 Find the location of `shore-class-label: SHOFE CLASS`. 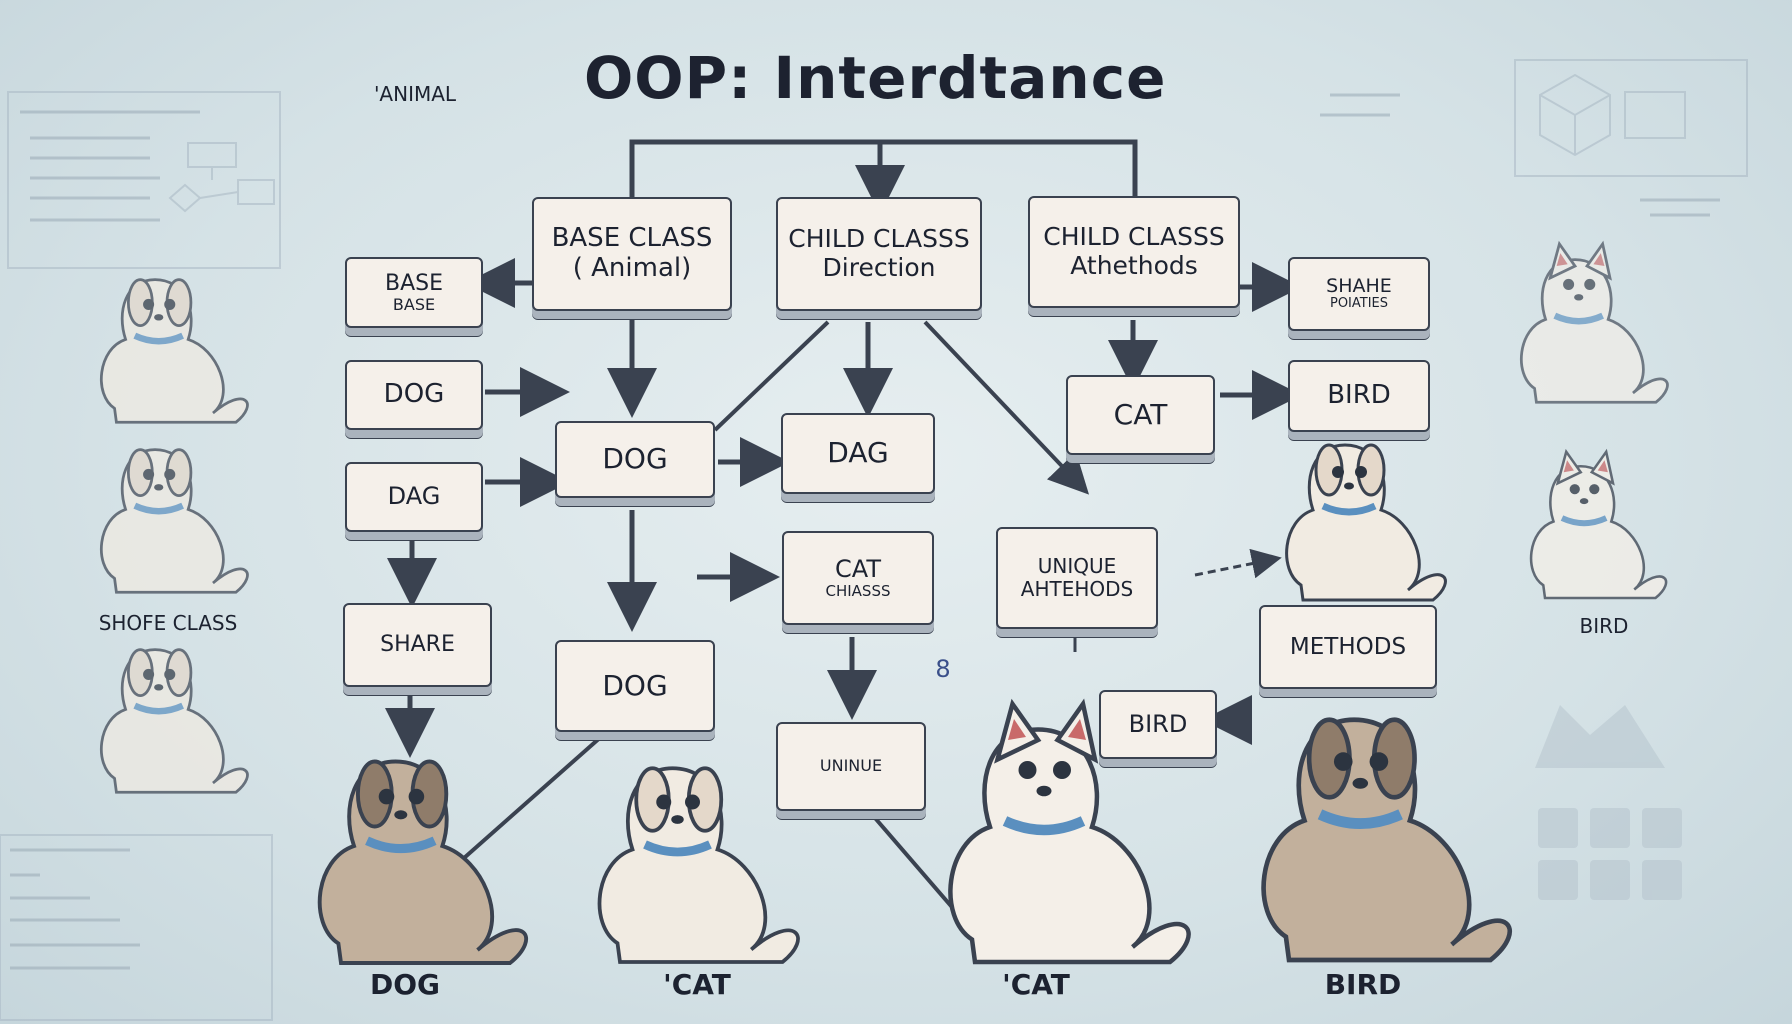

shore-class-label: SHOFE CLASS is located at coordinates (168, 623).